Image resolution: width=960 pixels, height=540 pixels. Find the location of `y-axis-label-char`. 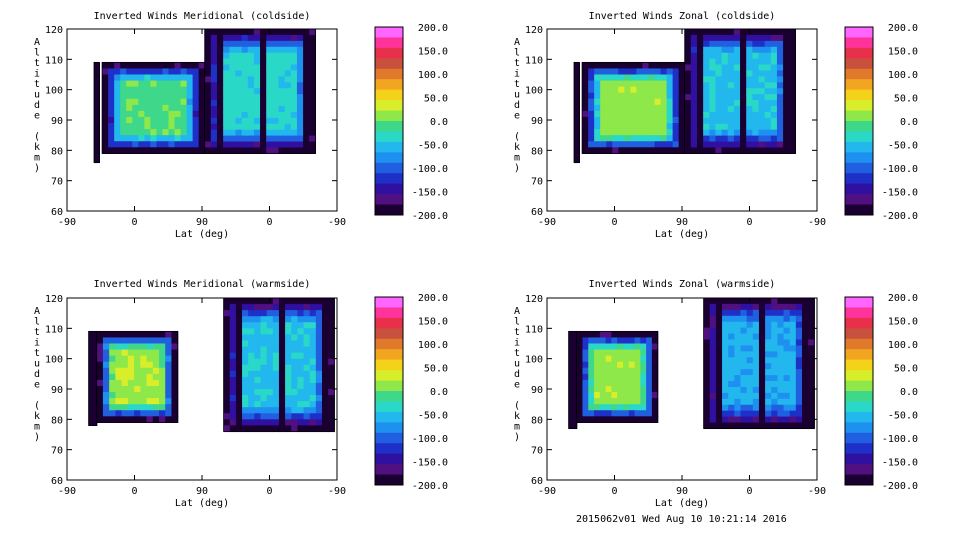

y-axis-label-char is located at coordinates (37, 395).